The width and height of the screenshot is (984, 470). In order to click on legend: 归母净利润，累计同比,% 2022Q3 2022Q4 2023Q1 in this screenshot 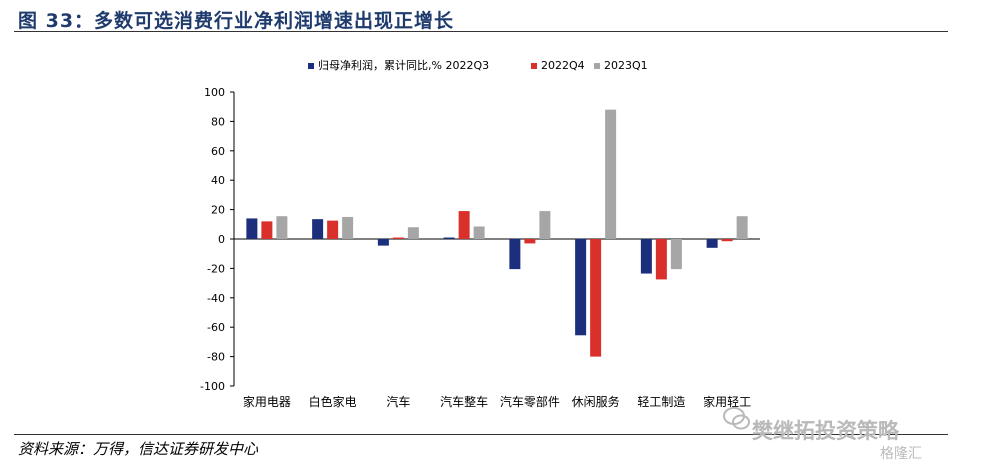, I will do `click(478, 65)`.